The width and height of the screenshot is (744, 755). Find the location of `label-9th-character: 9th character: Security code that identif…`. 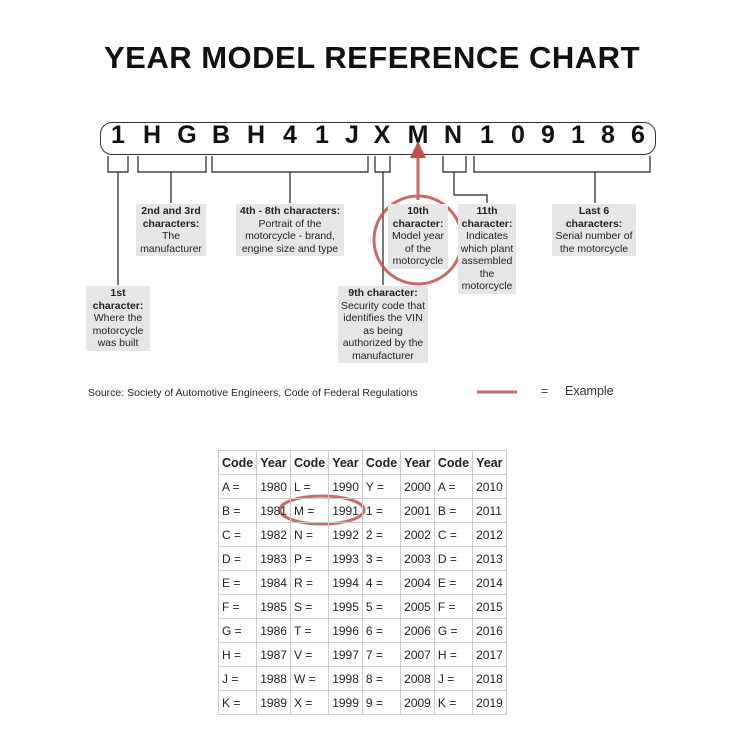

label-9th-character: 9th character: Security code that identif… is located at coordinates (383, 324).